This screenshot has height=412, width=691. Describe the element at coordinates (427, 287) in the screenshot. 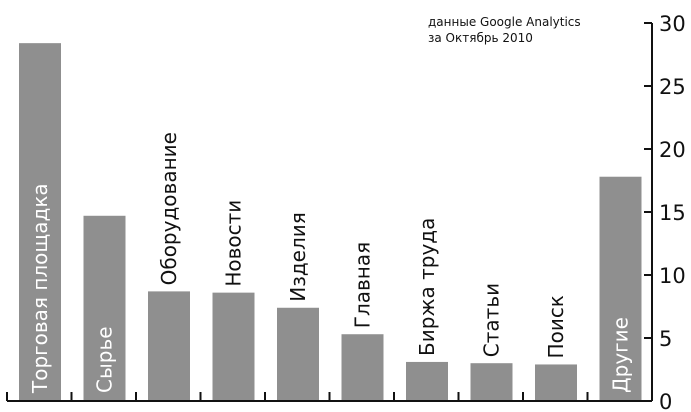

I see `category-label-7: Биржа труда` at that location.